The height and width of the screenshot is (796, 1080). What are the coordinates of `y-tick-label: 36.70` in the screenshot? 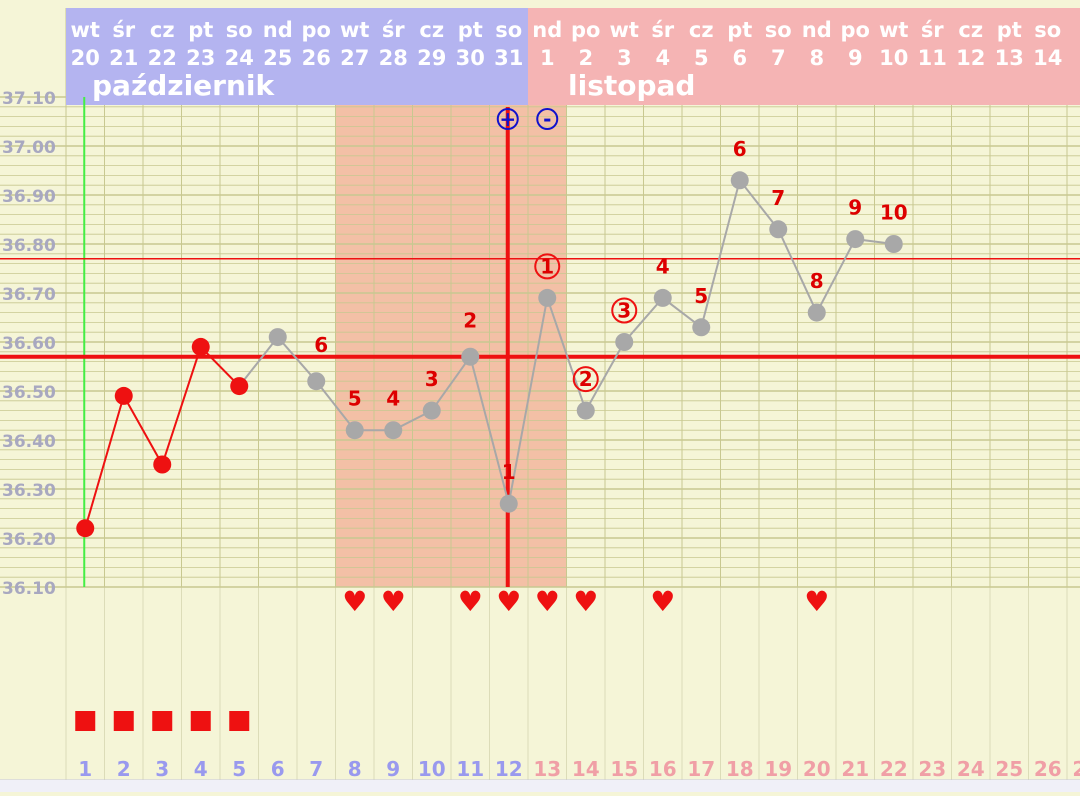 It's located at (29, 295).